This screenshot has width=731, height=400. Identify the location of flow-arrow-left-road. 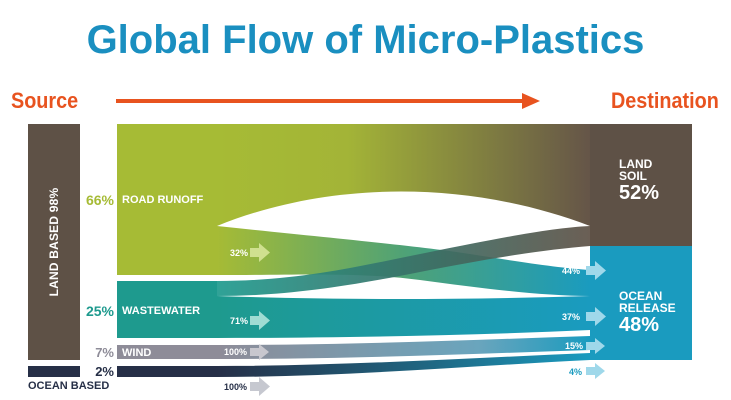
(260, 252).